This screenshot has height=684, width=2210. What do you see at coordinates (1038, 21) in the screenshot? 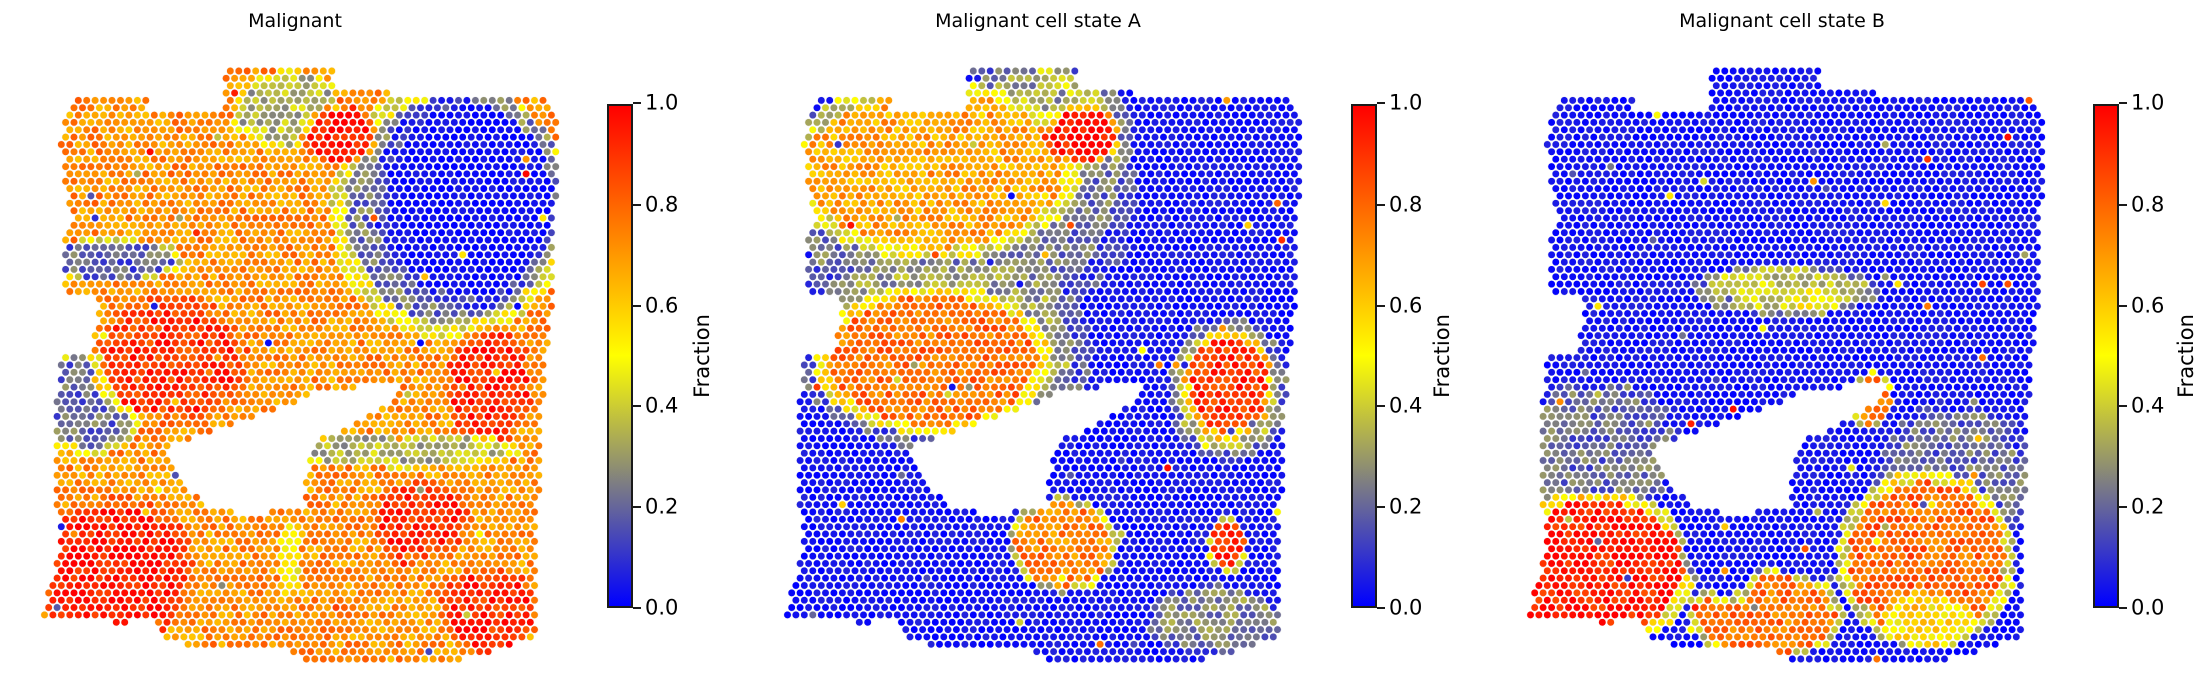
I see `panel-title: Malignant cell state A` at bounding box center [1038, 21].